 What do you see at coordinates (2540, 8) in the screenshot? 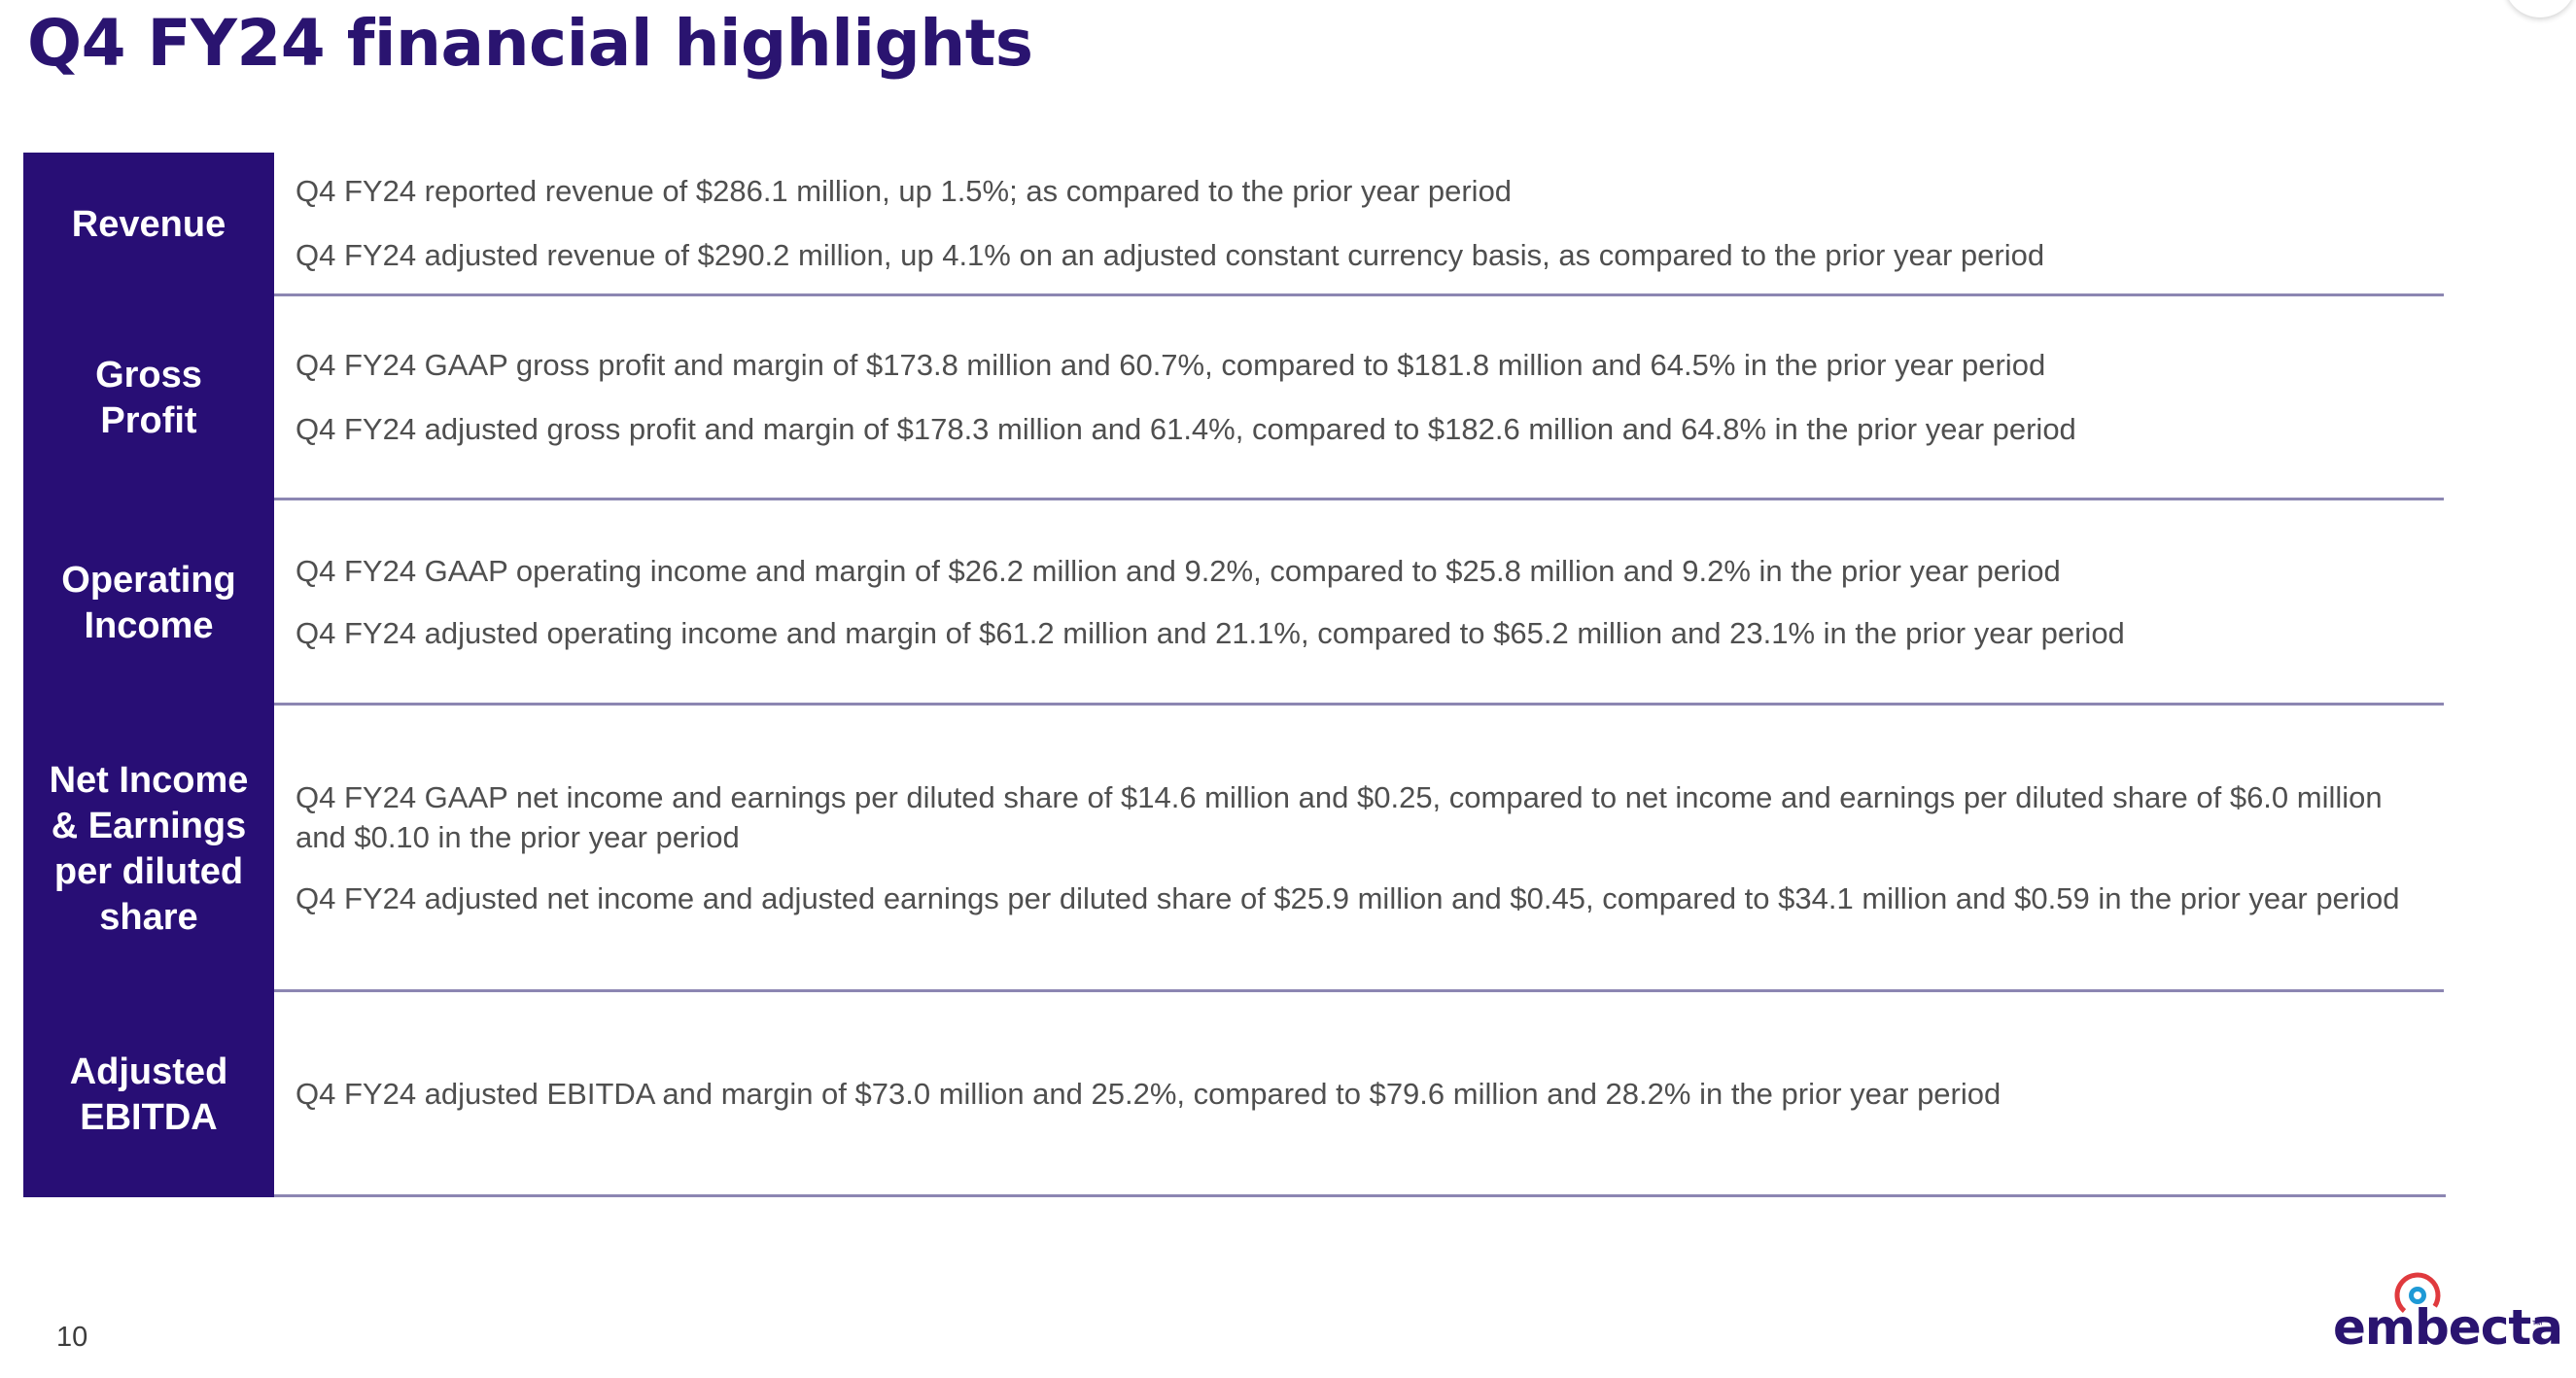
I see `corner-decoration` at bounding box center [2540, 8].